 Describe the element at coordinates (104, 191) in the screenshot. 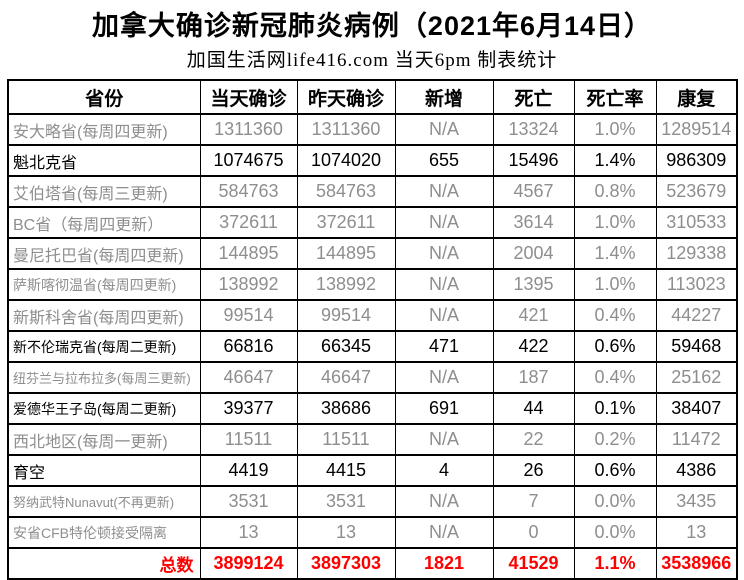

I see `province-cell: 艾伯塔省(每周三更新)` at that location.